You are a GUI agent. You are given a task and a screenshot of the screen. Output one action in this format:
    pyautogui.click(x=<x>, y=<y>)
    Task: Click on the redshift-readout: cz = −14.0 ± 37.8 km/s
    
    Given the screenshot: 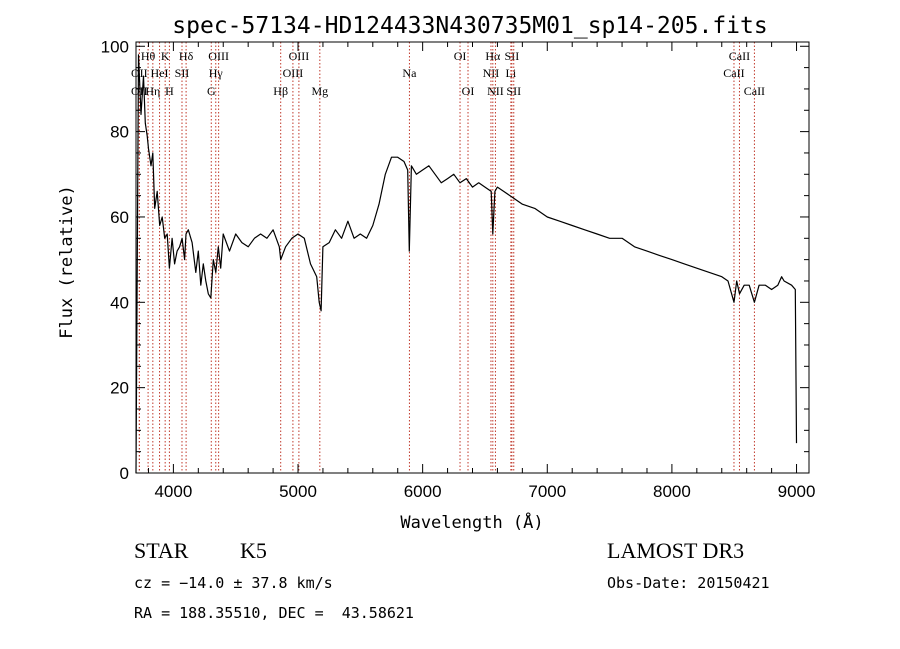 What is the action you would take?
    pyautogui.click(x=233, y=583)
    